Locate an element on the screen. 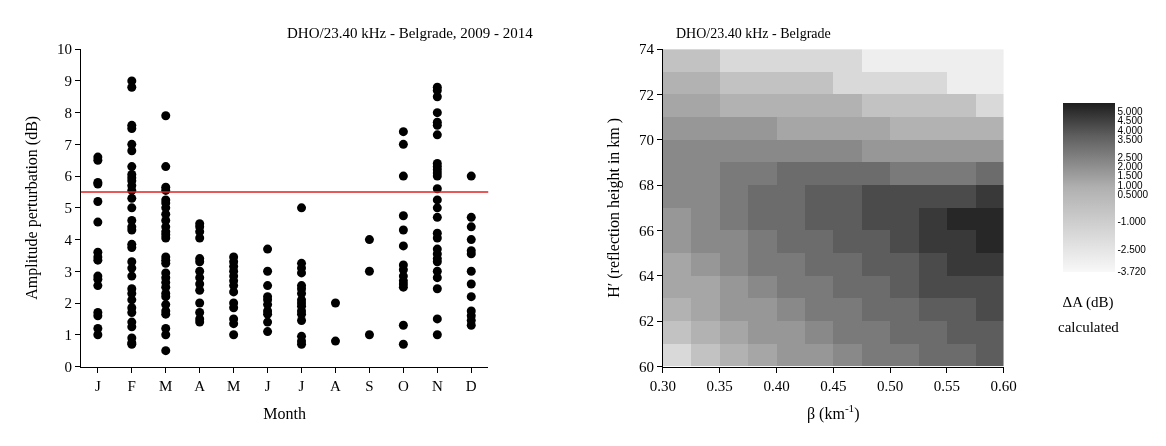 The image size is (1166, 446). y-tick-label: 72 is located at coordinates (646, 94).